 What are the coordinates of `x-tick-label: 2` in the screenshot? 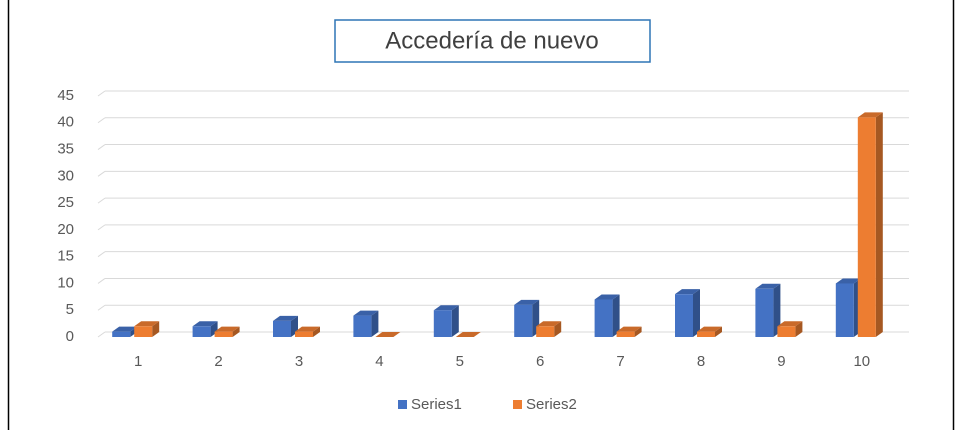 It's located at (218, 361).